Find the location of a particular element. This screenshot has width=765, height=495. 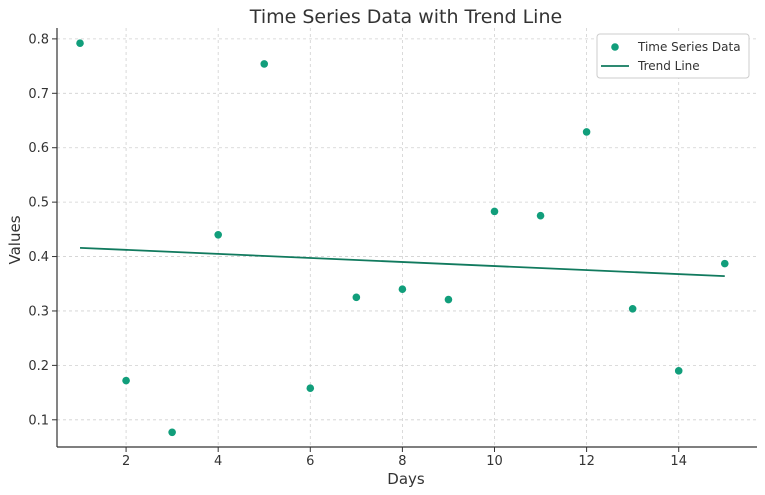

legend: Time Series Data Trend Line is located at coordinates (673, 56).